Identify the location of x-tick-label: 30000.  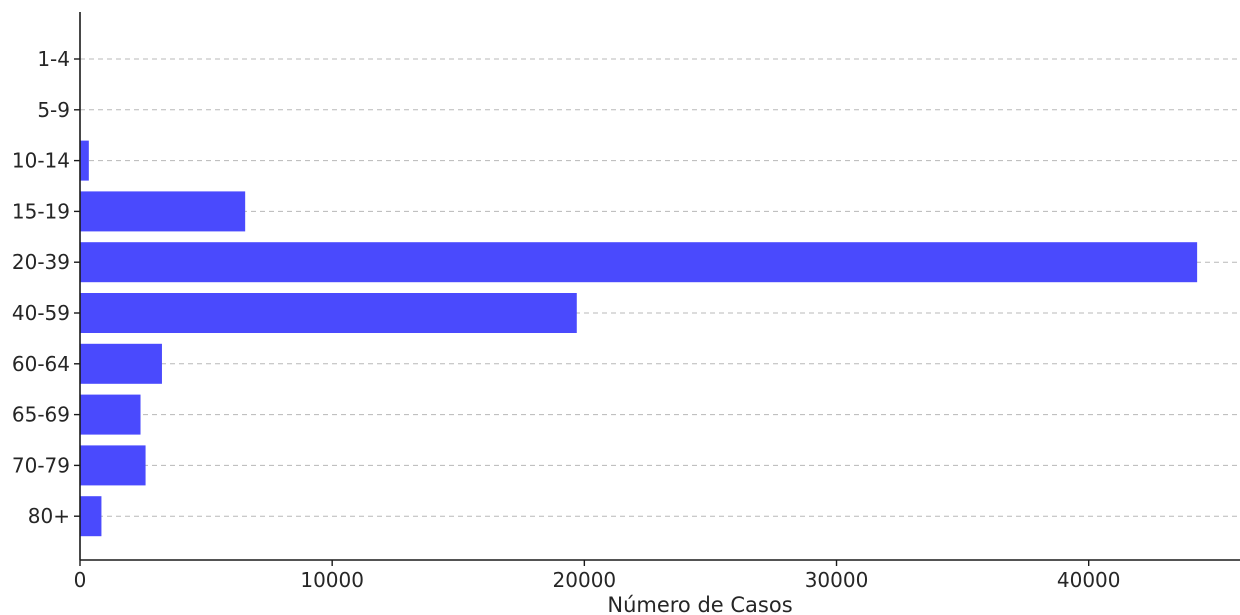
(837, 580).